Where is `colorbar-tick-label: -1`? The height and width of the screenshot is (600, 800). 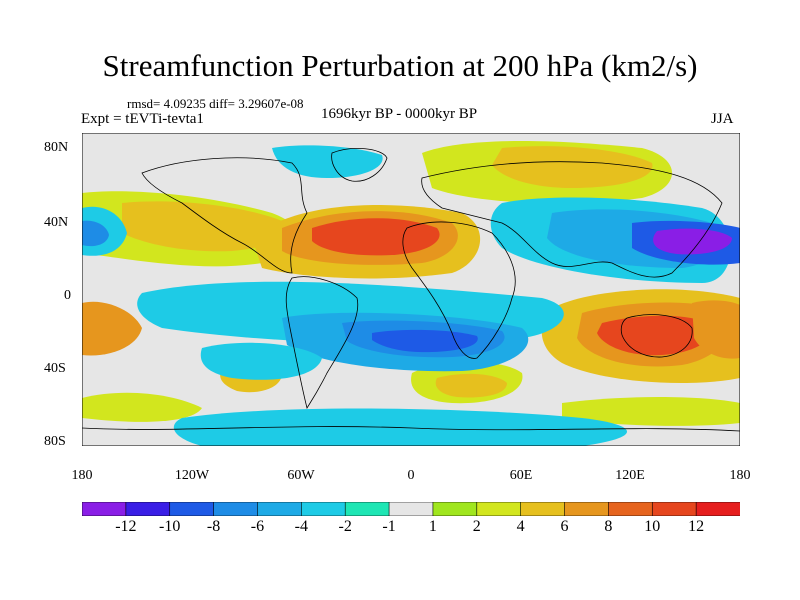 colorbar-tick-label: -1 is located at coordinates (389, 526).